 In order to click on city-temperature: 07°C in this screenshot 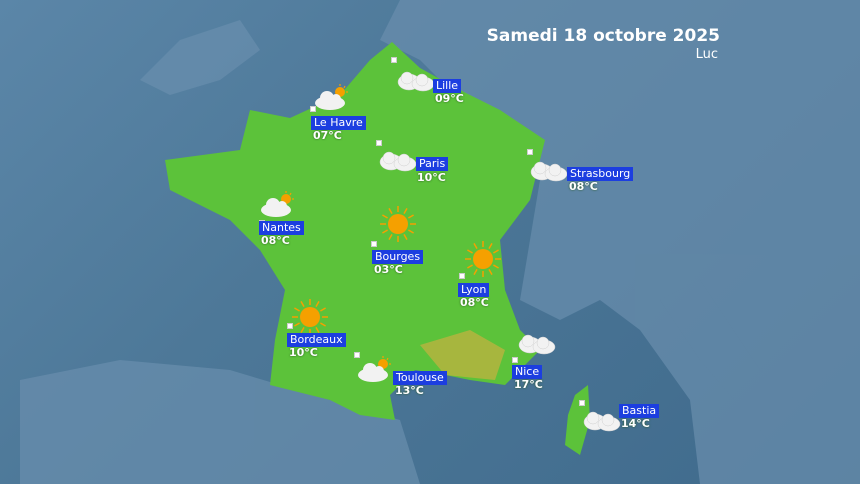, I will do `click(327, 135)`.